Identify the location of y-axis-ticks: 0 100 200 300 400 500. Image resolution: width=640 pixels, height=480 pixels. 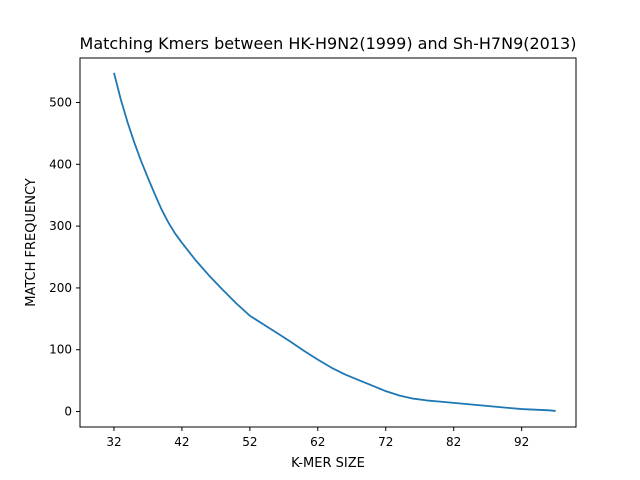
(64, 257).